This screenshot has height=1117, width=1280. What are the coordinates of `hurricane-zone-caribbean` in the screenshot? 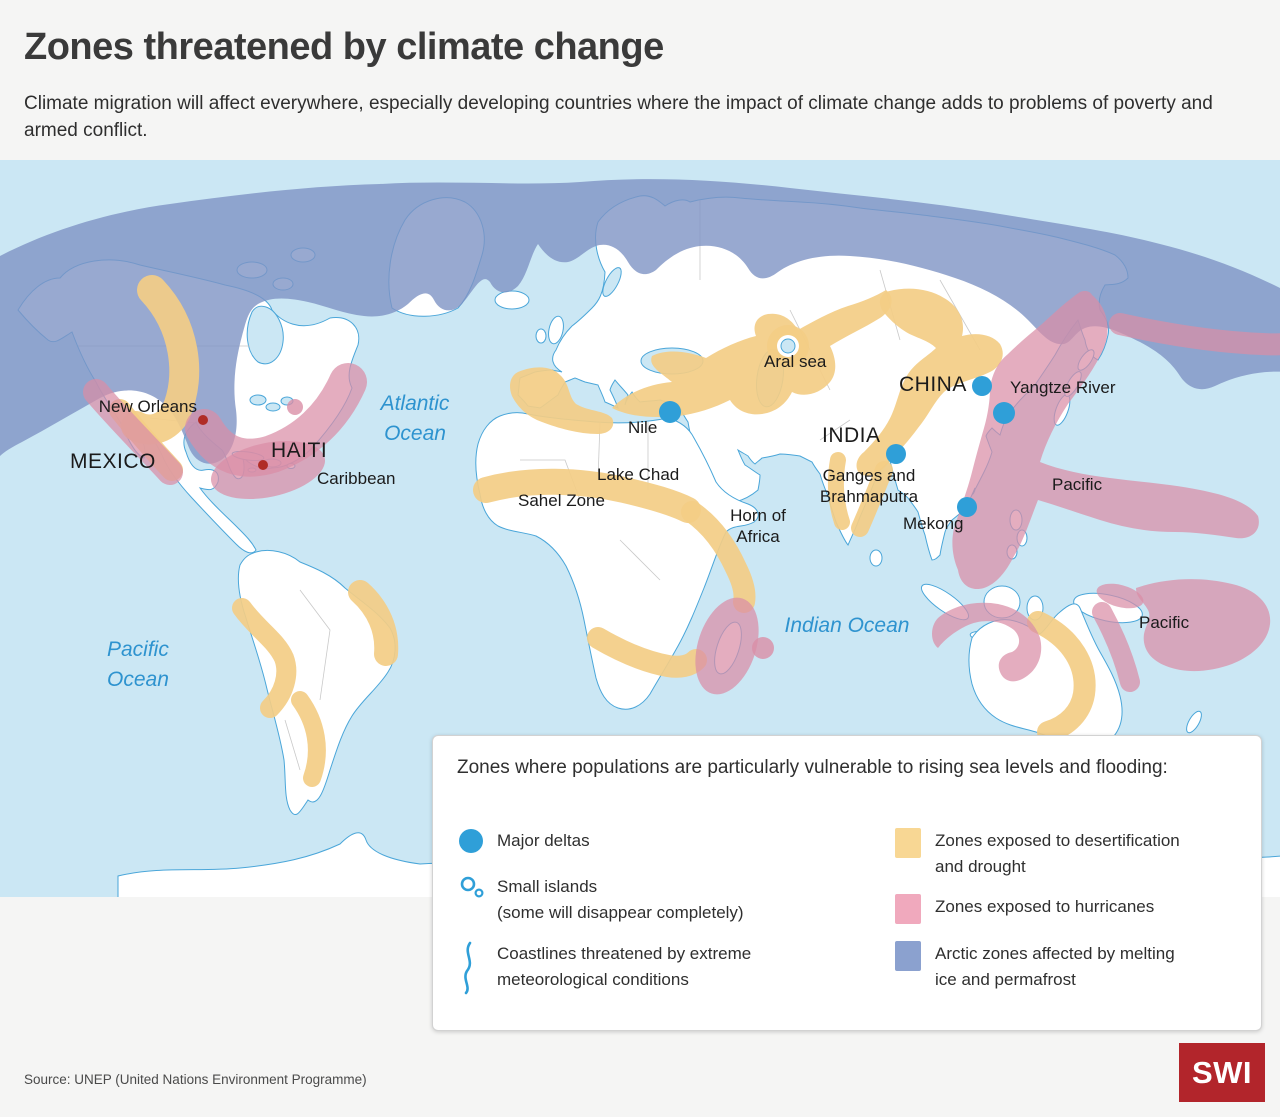 It's located at (268, 470).